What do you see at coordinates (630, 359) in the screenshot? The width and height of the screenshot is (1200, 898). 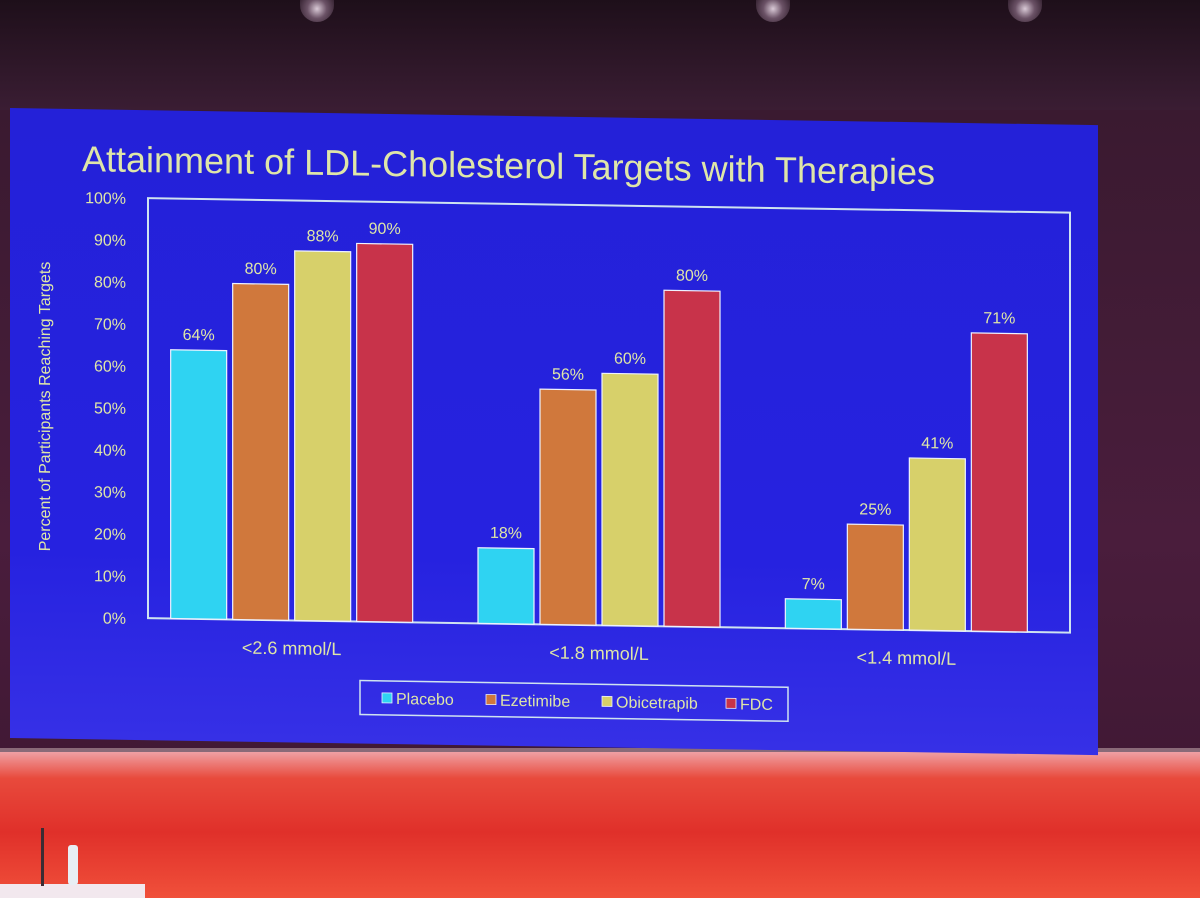 I see `data-label-obicetrapib-2: 60%` at bounding box center [630, 359].